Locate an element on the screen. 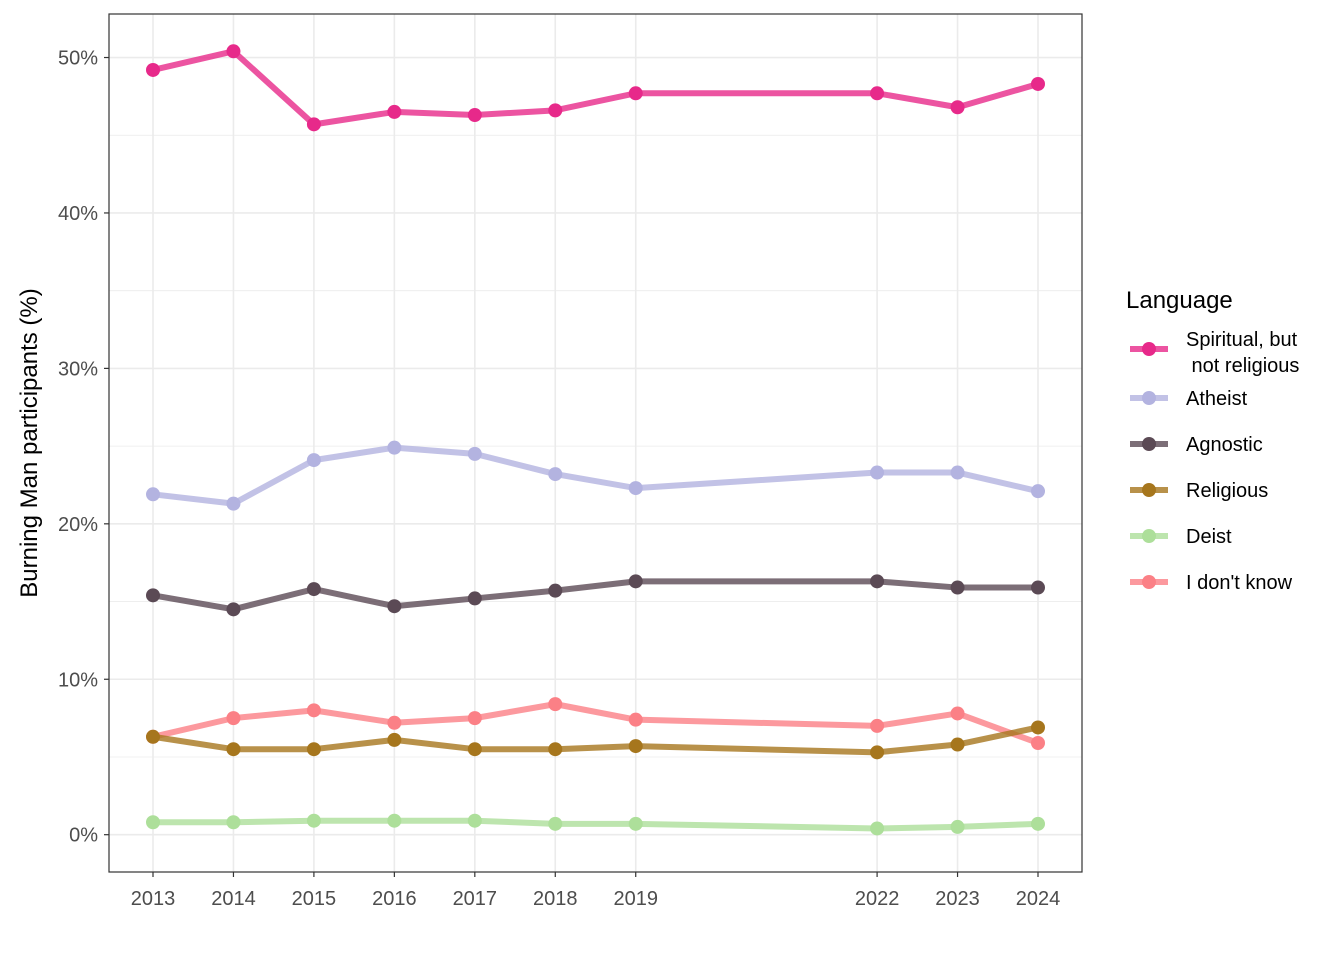 The height and width of the screenshot is (960, 1344). legend-item: I don't know is located at coordinates (1211, 583).